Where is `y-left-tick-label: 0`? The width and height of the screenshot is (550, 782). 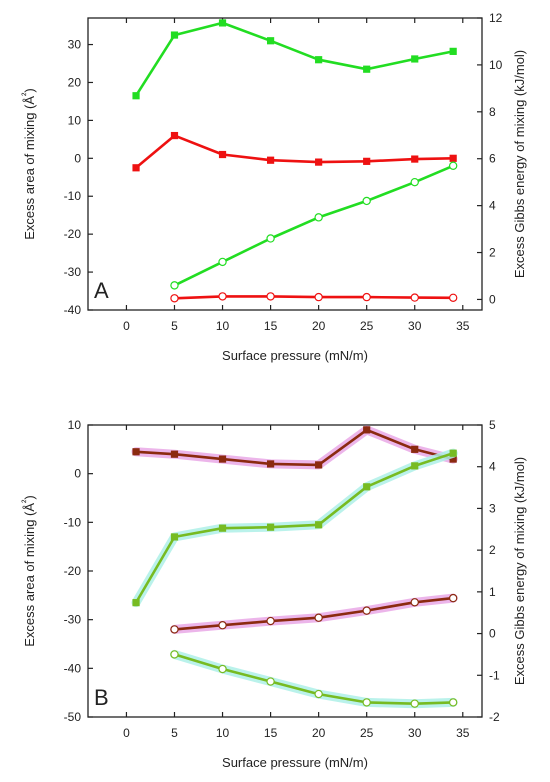
y-left-tick-label: 0 is located at coordinates (77, 158).